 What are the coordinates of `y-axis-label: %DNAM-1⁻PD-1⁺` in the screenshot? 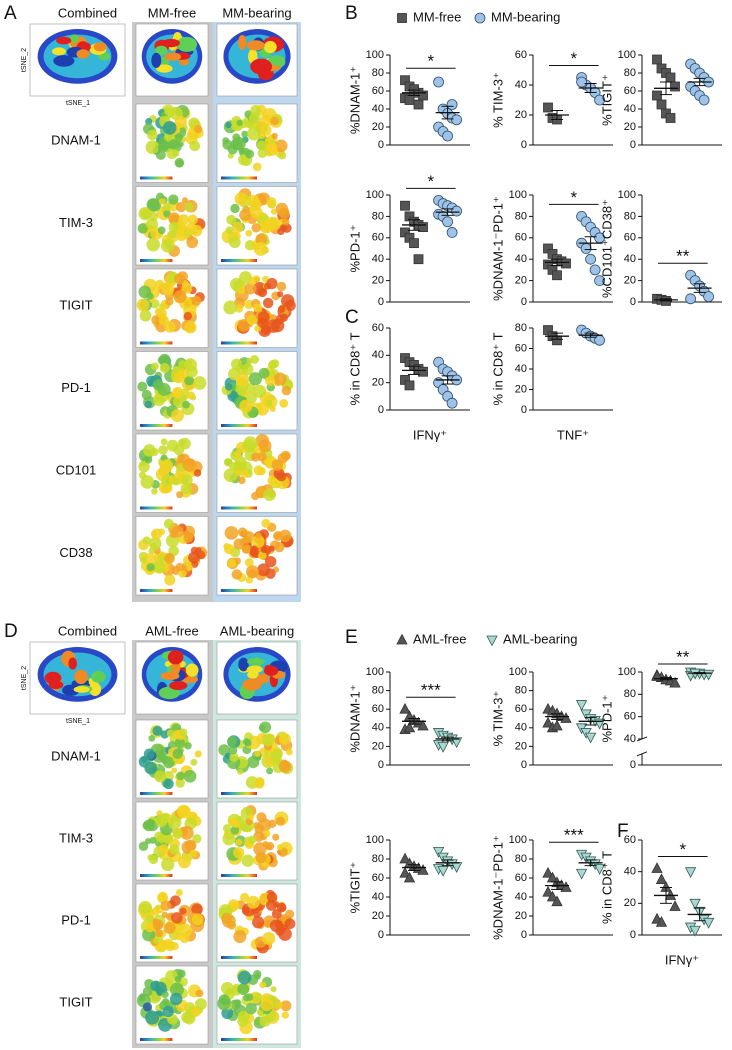 It's located at (497, 887).